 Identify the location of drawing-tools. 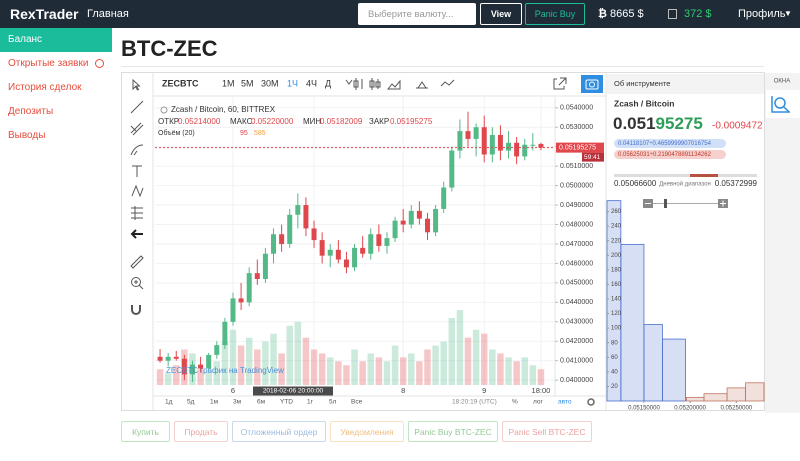
(137, 196).